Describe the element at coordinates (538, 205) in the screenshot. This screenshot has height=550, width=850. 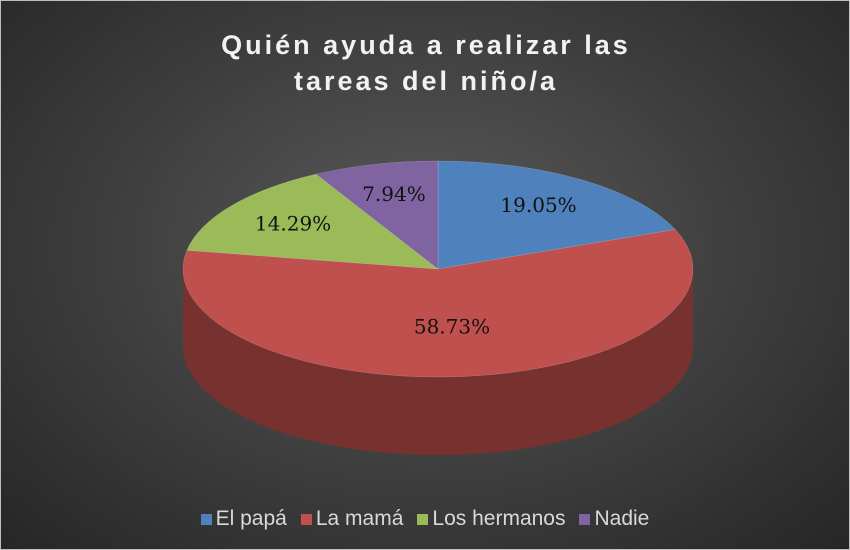
I see `data-label: 19.05%` at that location.